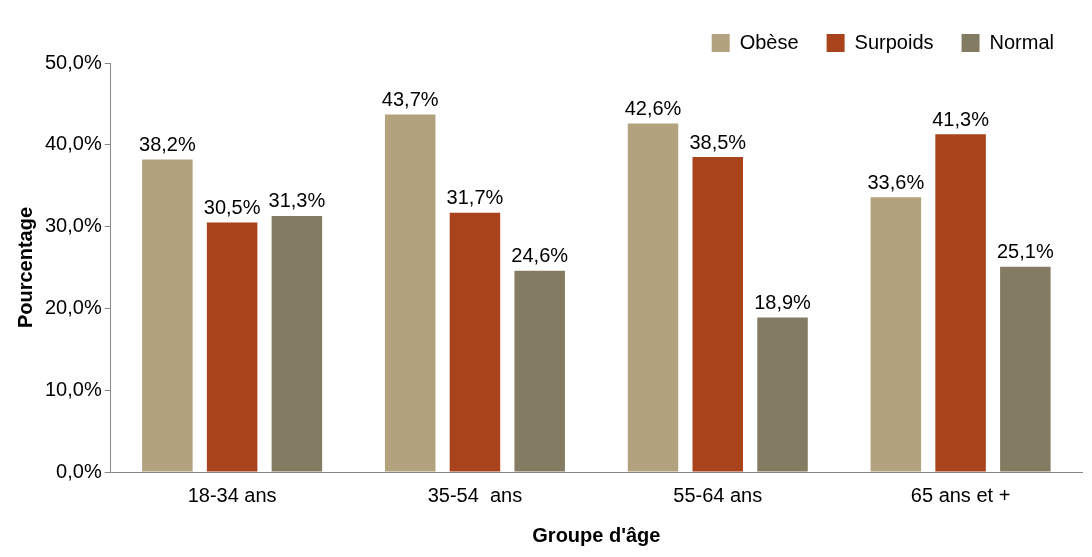 Image resolution: width=1092 pixels, height=557 pixels. What do you see at coordinates (79, 470) in the screenshot?
I see `y-tick-label: 0,0%` at bounding box center [79, 470].